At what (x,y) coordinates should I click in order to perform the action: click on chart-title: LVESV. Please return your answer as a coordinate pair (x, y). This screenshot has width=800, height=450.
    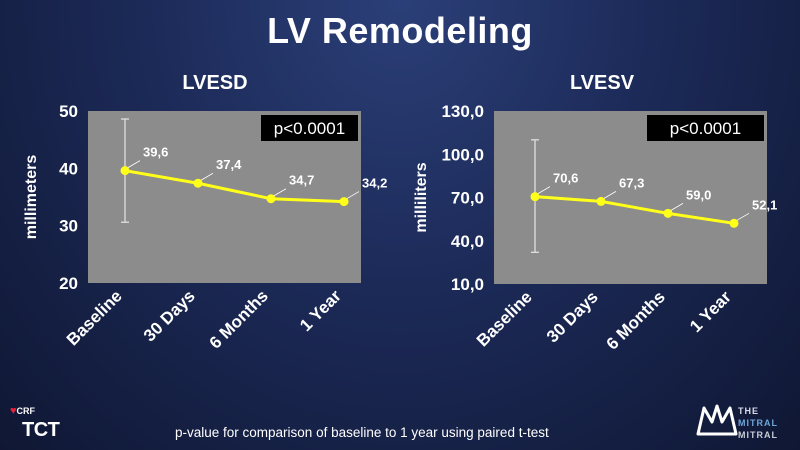
    Looking at the image, I should click on (602, 83).